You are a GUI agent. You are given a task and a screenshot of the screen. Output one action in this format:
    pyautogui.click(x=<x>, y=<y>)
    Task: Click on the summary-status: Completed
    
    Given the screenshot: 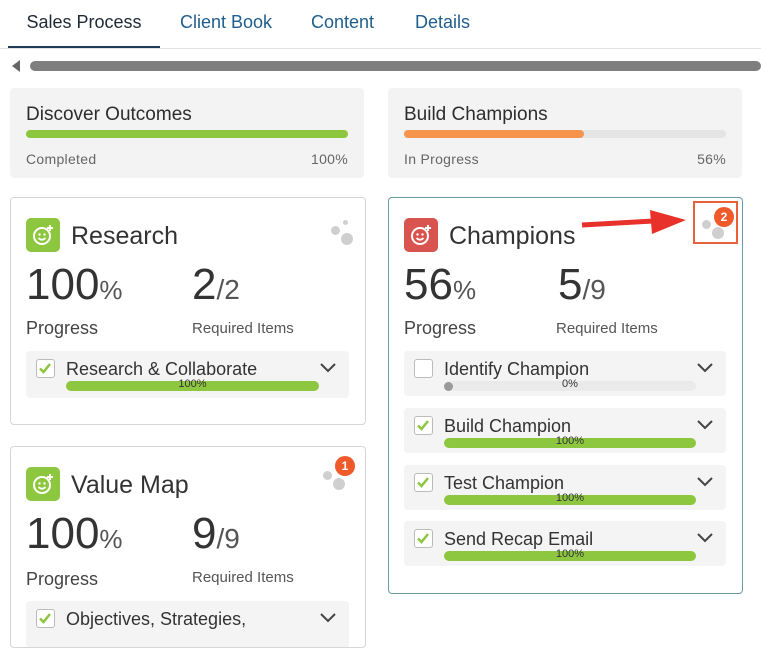 What is the action you would take?
    pyautogui.click(x=61, y=159)
    